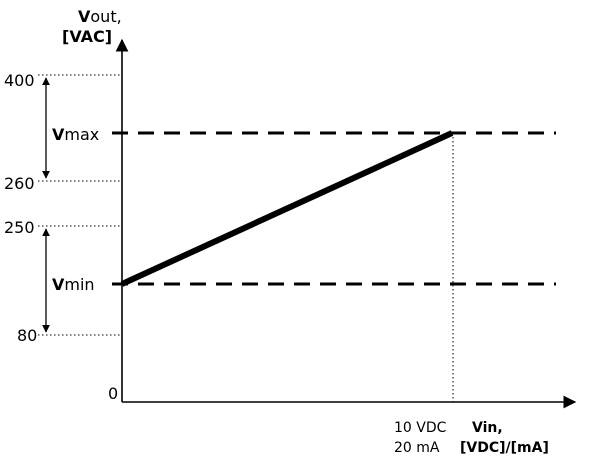  Describe the element at coordinates (58, 134) in the screenshot. I see `vmax-label-lead: V` at that location.